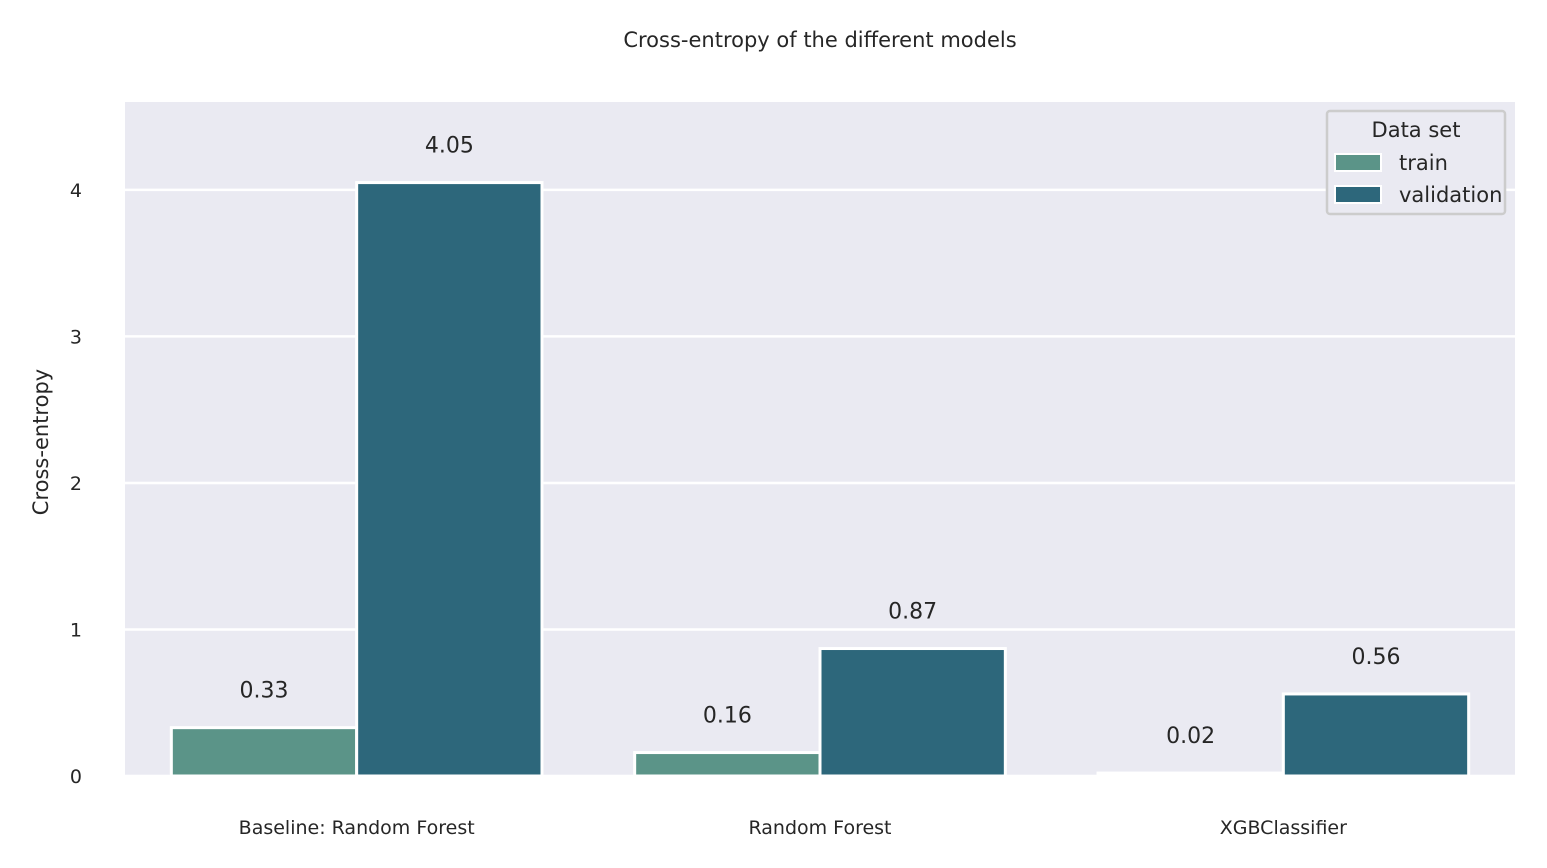  What do you see at coordinates (76, 191) in the screenshot?
I see `y-tick-label: 4` at bounding box center [76, 191].